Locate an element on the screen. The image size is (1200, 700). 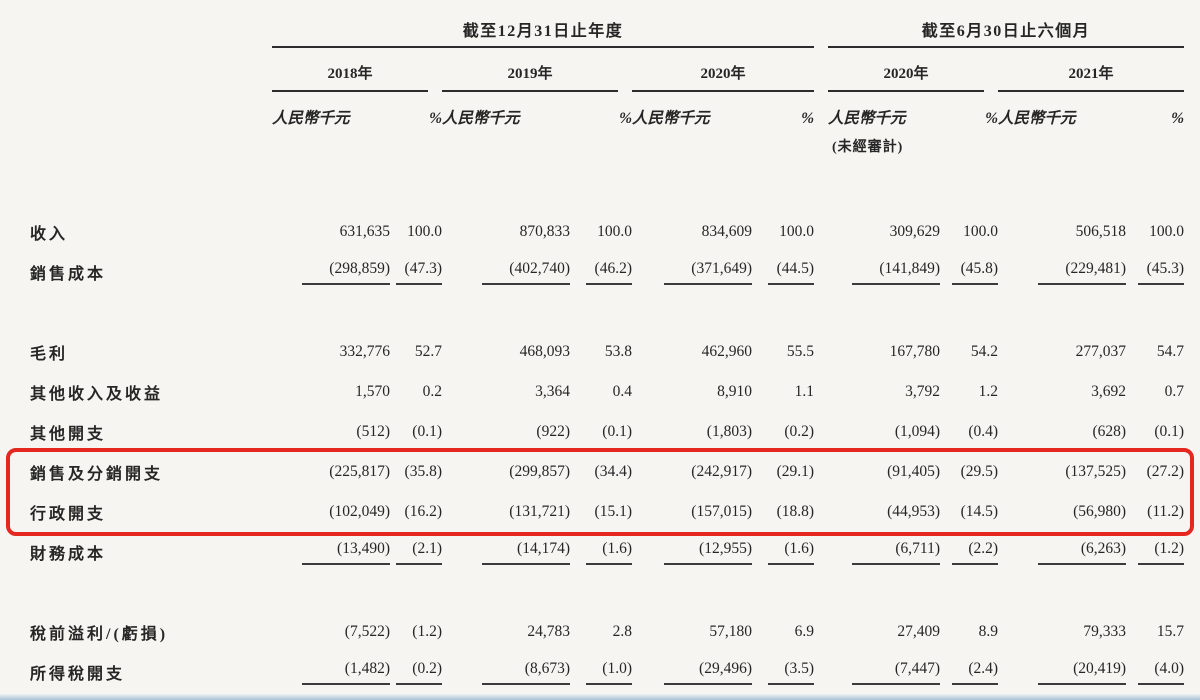
cell-percent: (0.1) is located at coordinates (1155, 432).